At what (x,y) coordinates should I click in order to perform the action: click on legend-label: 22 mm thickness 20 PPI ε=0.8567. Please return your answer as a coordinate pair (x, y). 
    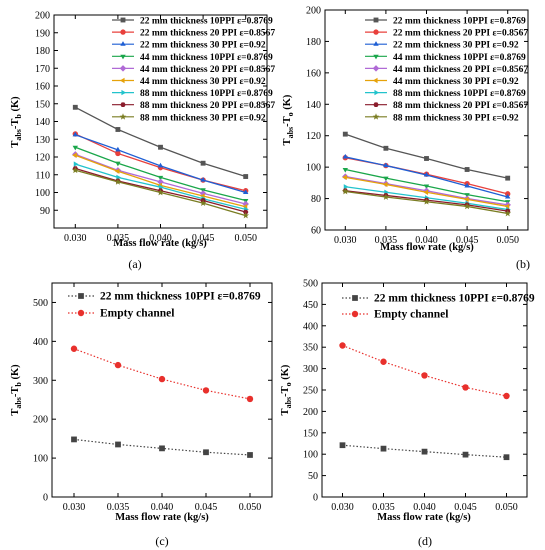
    Looking at the image, I should click on (207, 34).